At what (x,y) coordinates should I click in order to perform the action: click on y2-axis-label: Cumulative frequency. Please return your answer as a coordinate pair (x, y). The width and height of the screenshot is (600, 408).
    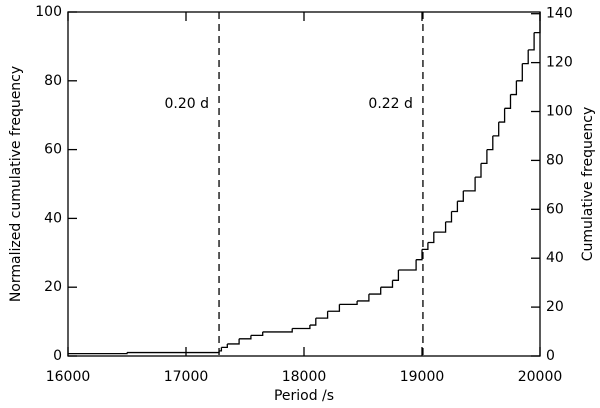
    Looking at the image, I should click on (588, 184).